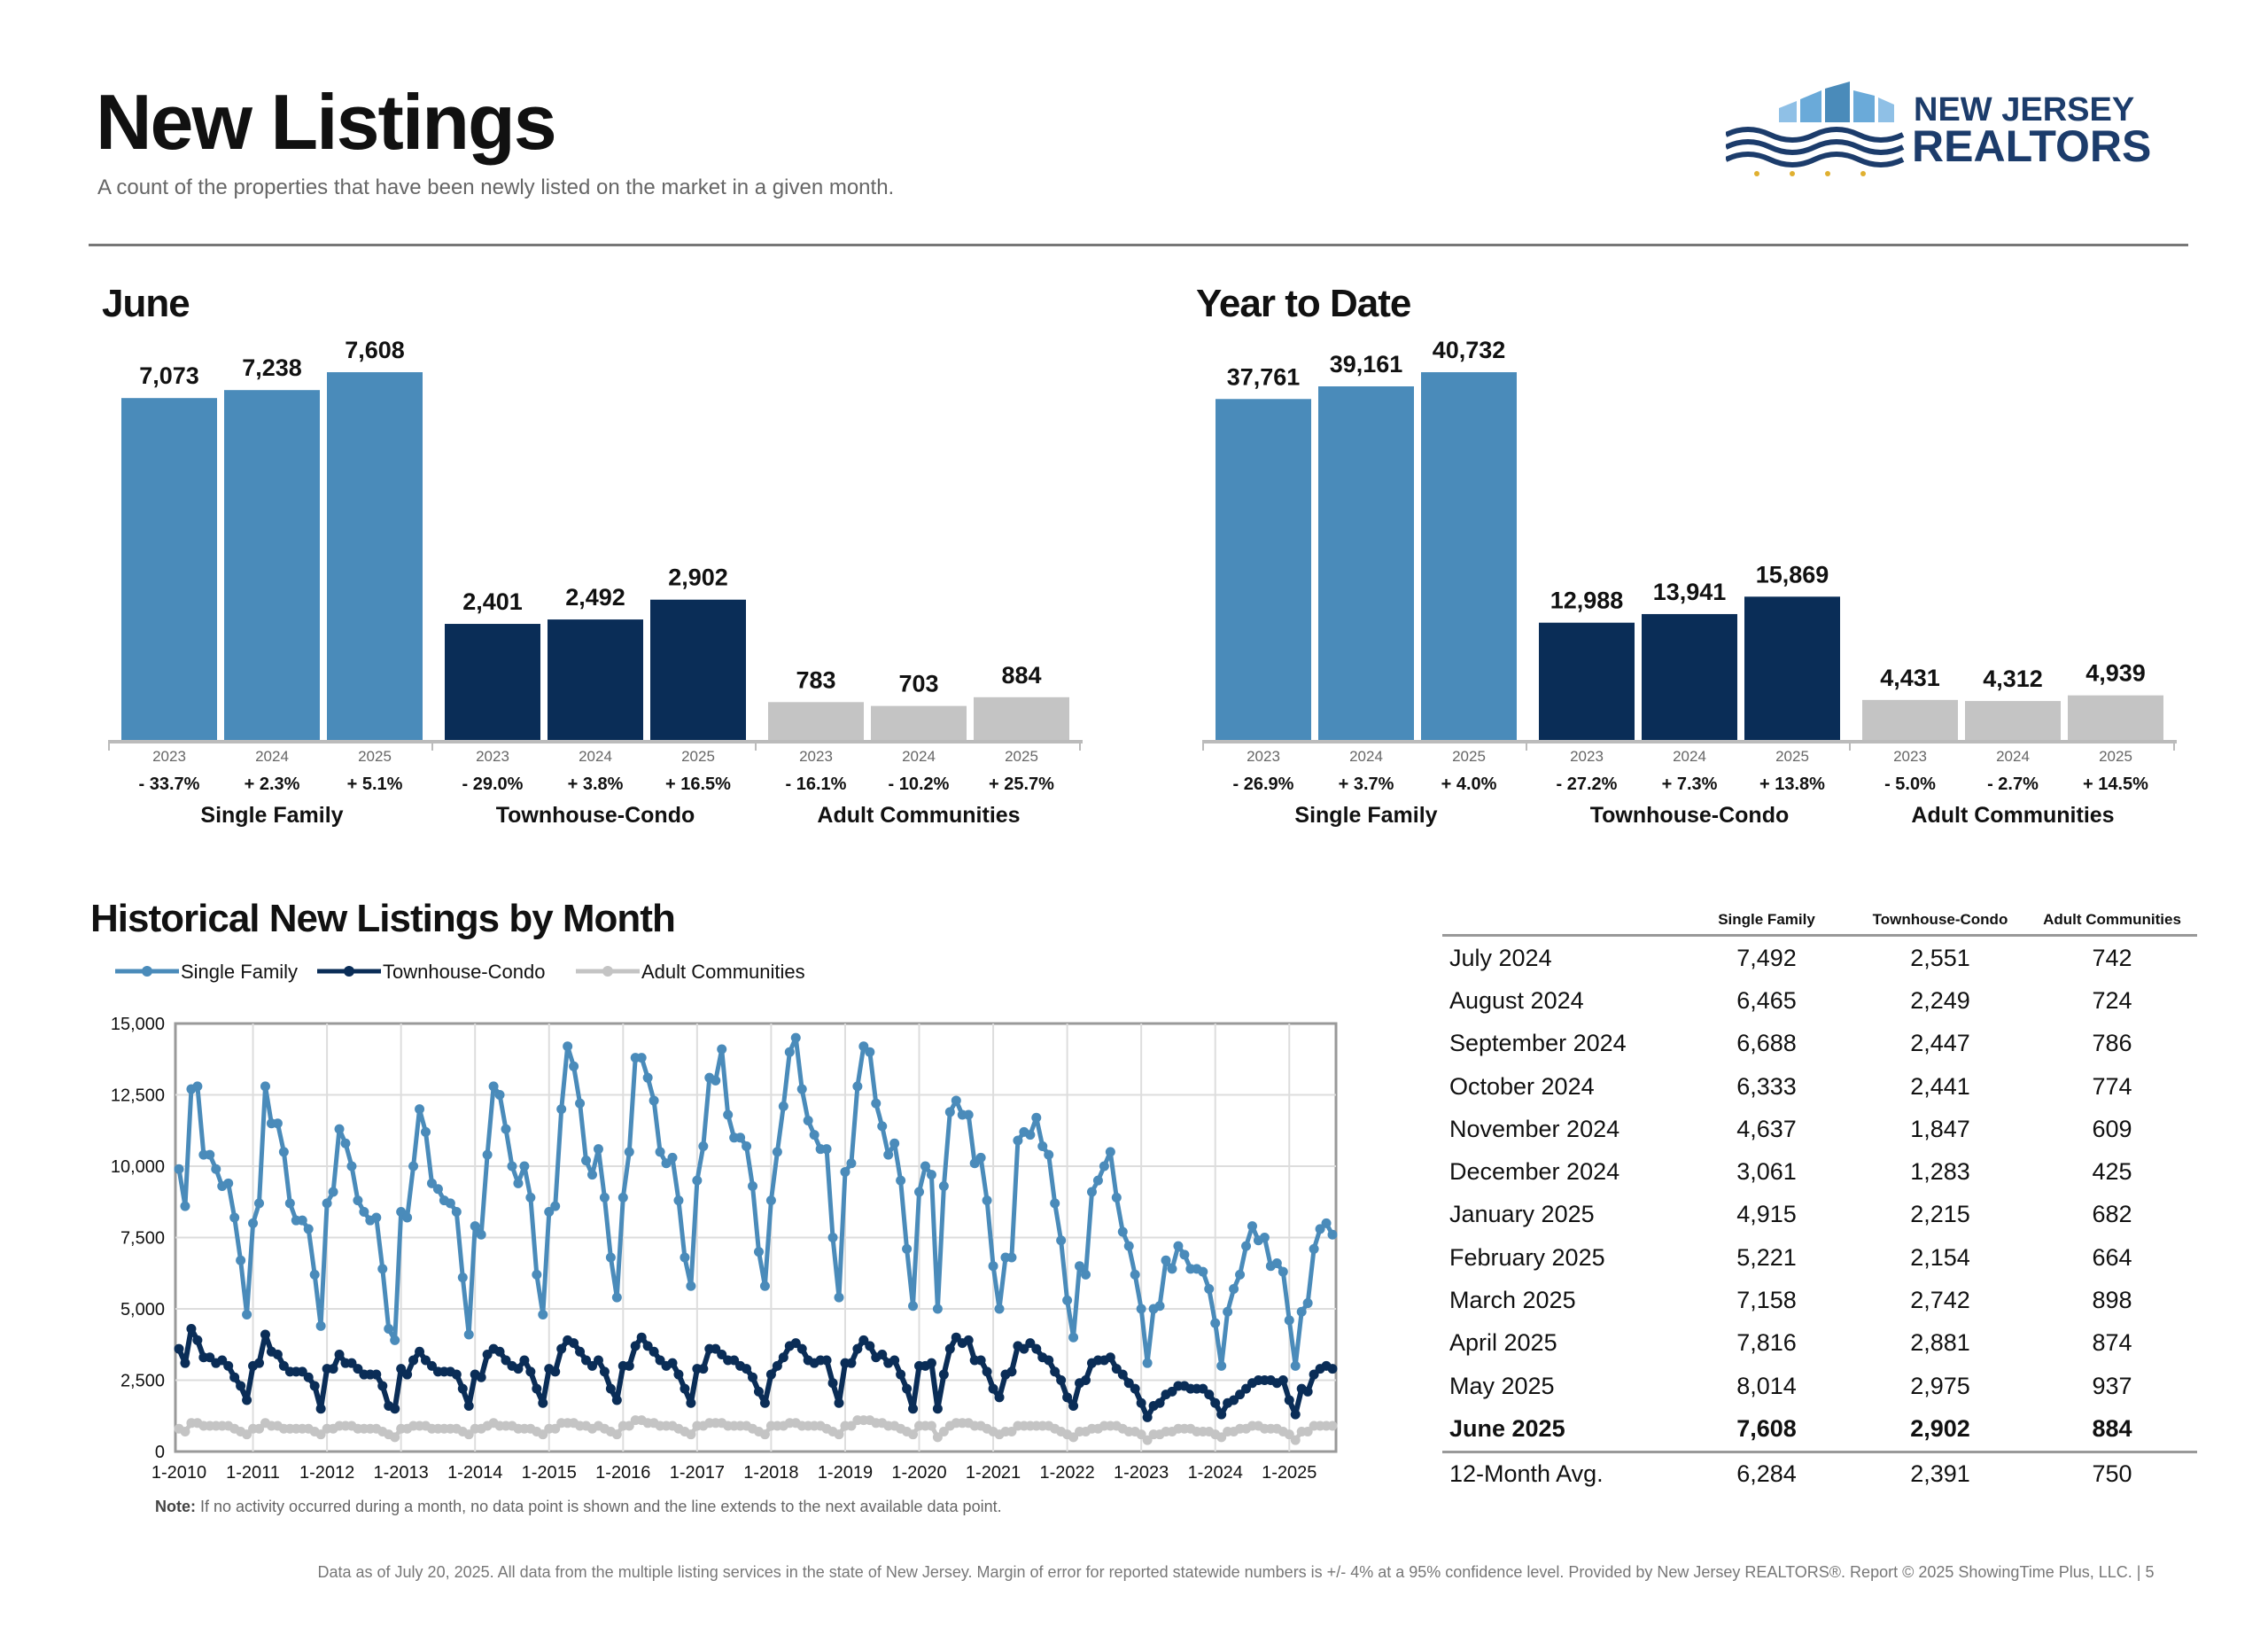 The height and width of the screenshot is (1627, 2268). Describe the element at coordinates (464, 972) in the screenshot. I see `legend-label: Townhouse-Condo` at that location.